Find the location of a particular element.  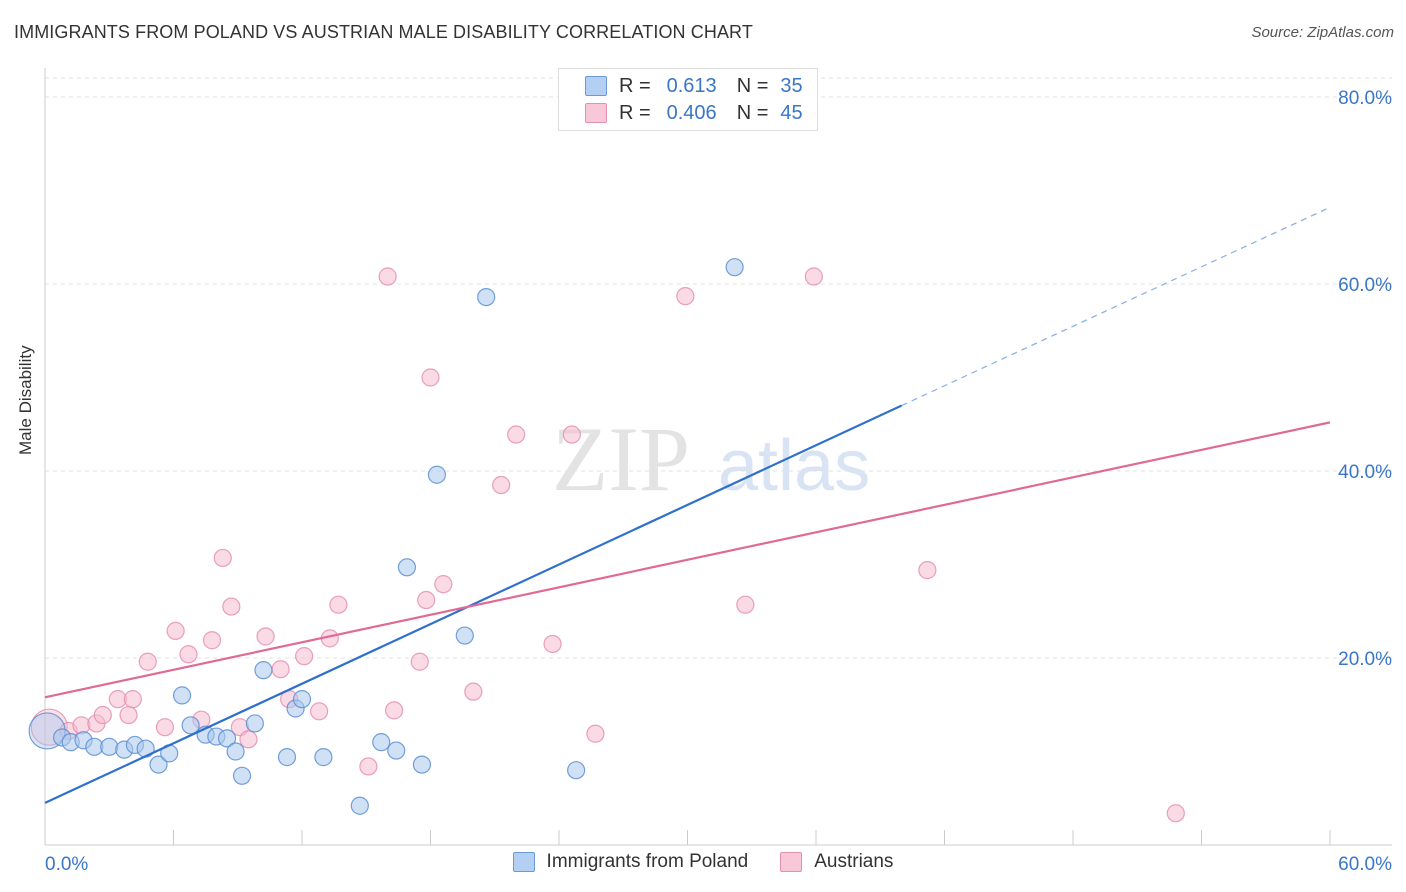

poland-trend-extension is located at coordinates (1116, 306).